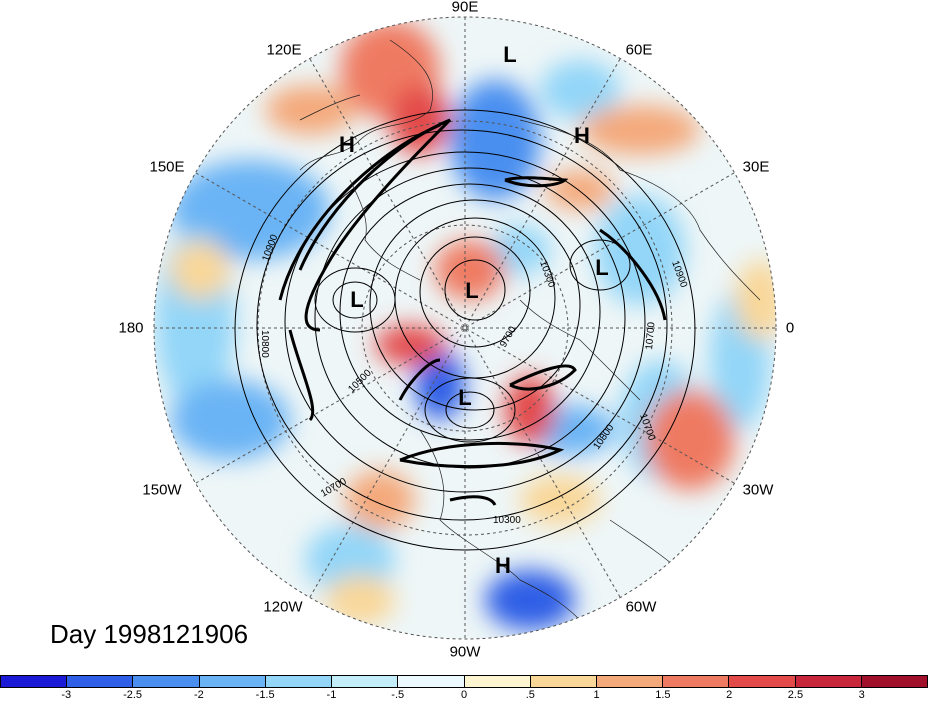 Image resolution: width=928 pixels, height=702 pixels. What do you see at coordinates (596, 695) in the screenshot?
I see `colorbar-tick-label: 1` at bounding box center [596, 695].